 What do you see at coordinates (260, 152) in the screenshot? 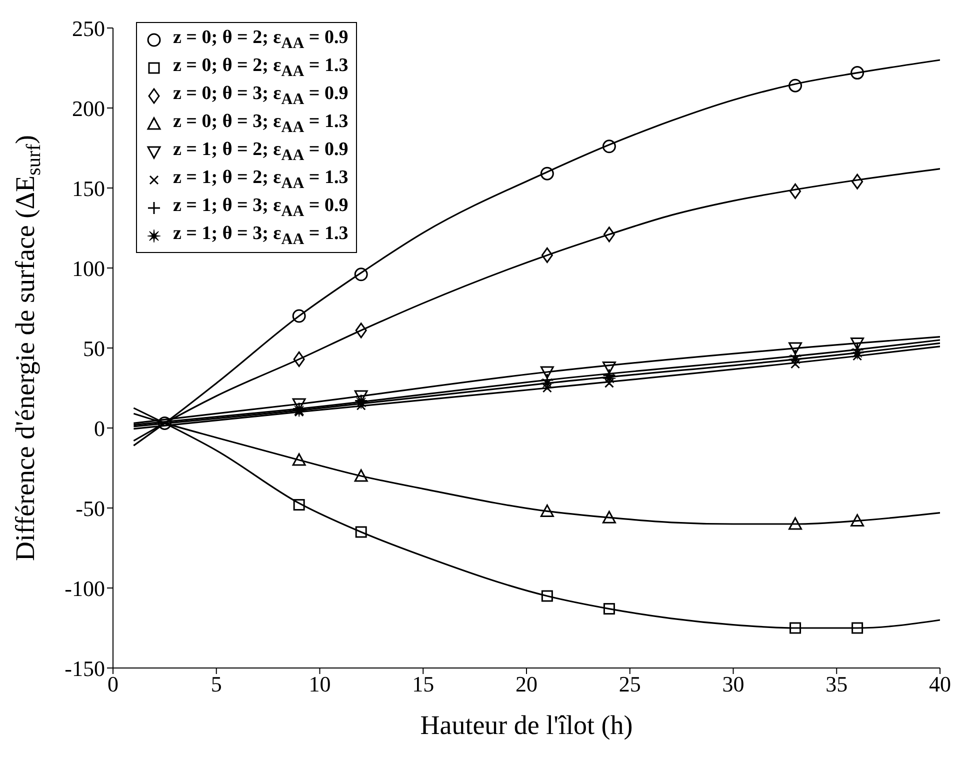
I see `legend-label: z = 1; θ = 2; ε$_{AA}$ = 0.9` at bounding box center [260, 152].